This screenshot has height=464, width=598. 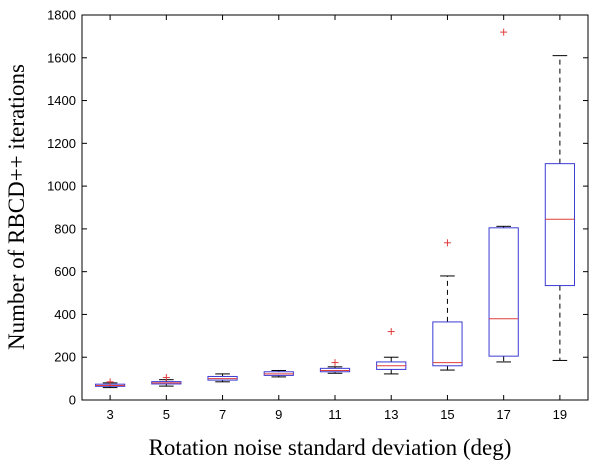 What do you see at coordinates (65, 357) in the screenshot?
I see `y-tick-label: 200` at bounding box center [65, 357].